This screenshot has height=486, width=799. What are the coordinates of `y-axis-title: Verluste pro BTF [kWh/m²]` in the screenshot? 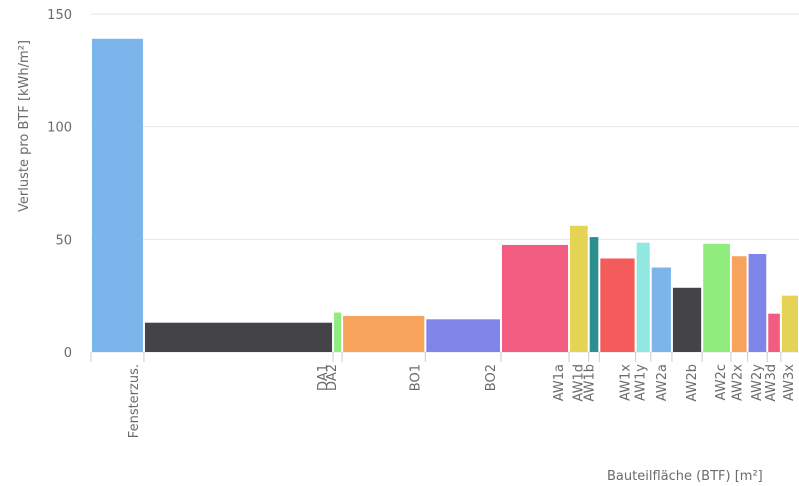 It's located at (24, 126).